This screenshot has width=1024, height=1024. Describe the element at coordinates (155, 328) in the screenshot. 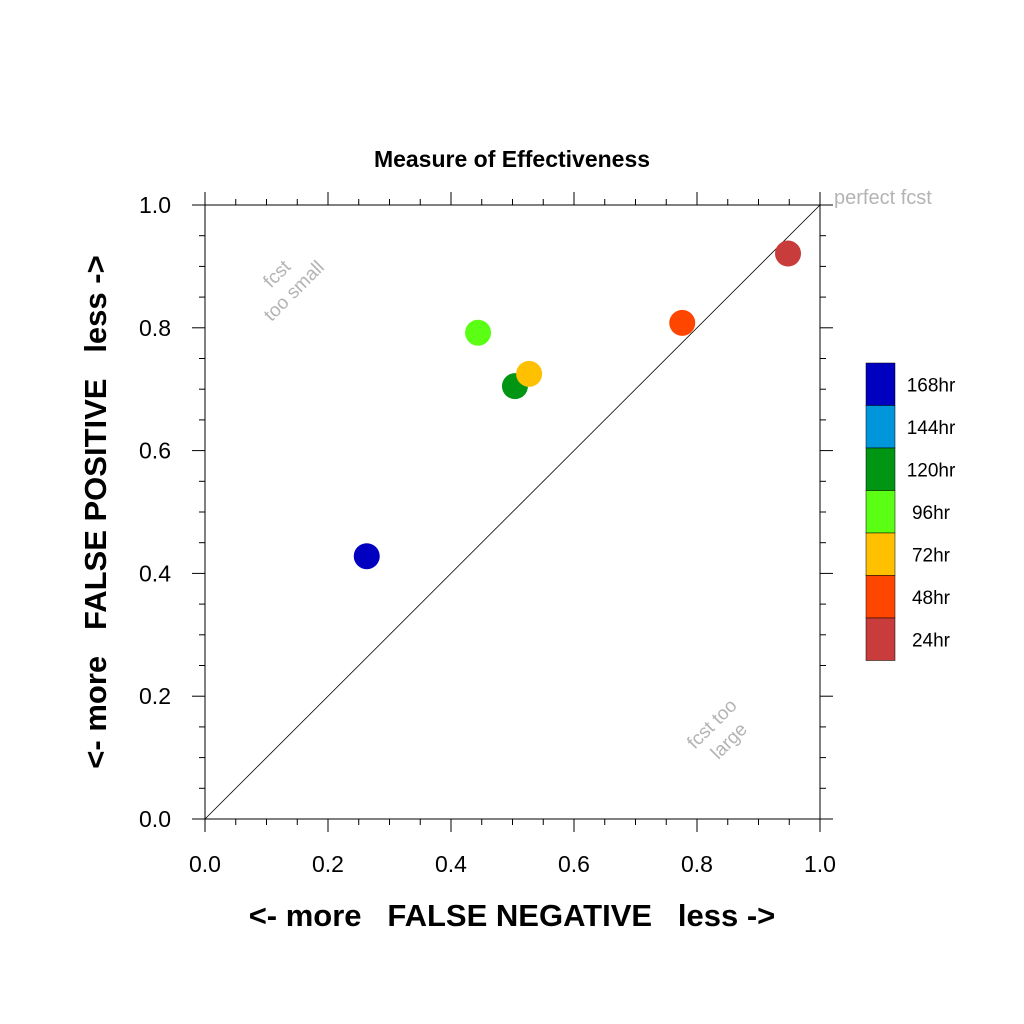

I see `y-tick-label: 0.8` at that location.